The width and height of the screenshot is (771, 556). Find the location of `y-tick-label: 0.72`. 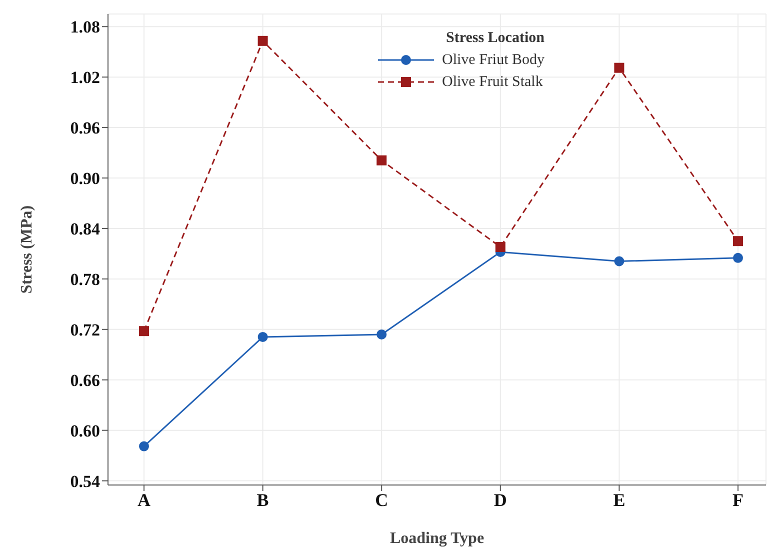

y-tick-label: 0.72 is located at coordinates (85, 330).